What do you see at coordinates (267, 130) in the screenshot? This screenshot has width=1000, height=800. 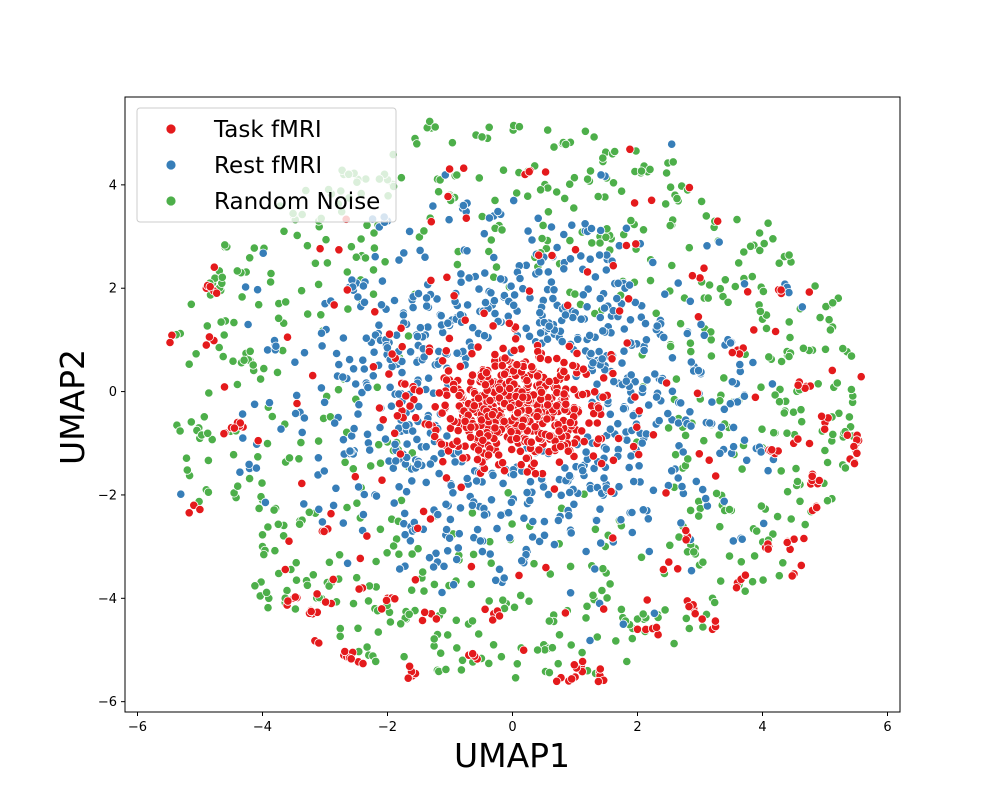 I see `legend-label: Task fMRI` at bounding box center [267, 130].